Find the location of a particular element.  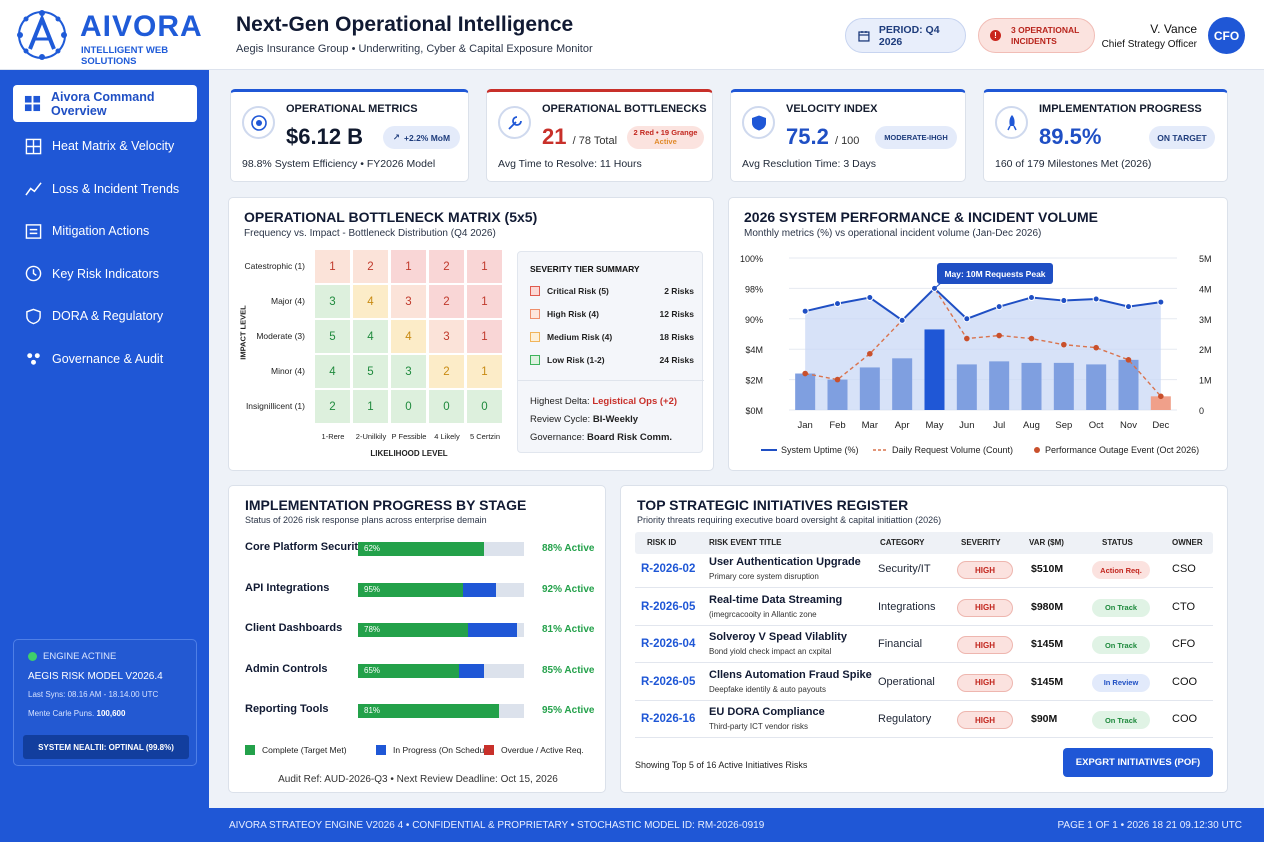

sidebar-item-kri: Key Risk Indicators is located at coordinates (105, 273).